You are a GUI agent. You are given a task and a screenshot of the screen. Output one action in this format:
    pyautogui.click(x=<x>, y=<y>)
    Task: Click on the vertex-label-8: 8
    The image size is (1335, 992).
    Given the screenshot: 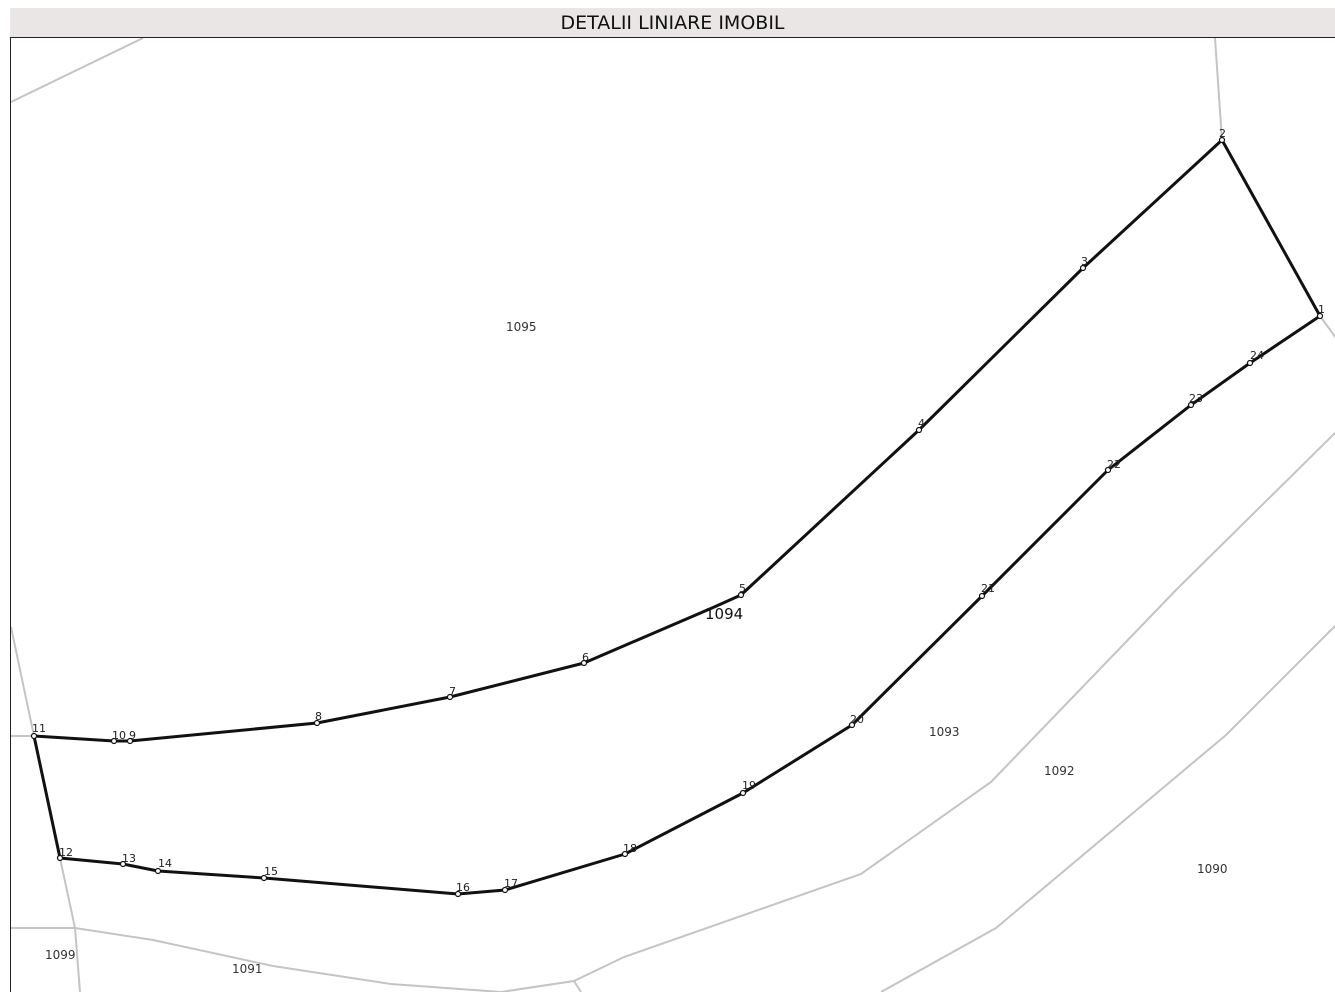 What is the action you would take?
    pyautogui.click(x=318, y=716)
    